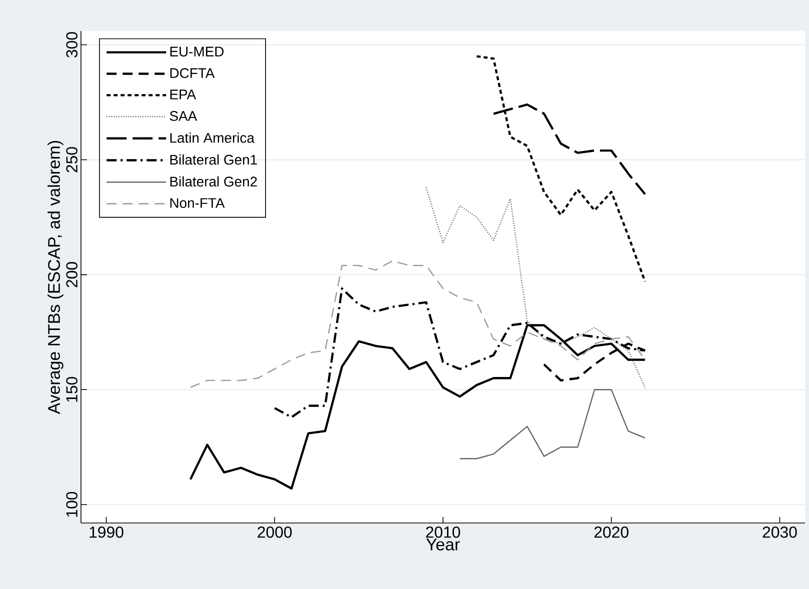 This screenshot has height=589, width=809. I want to click on legend-label: SAA, so click(184, 116).